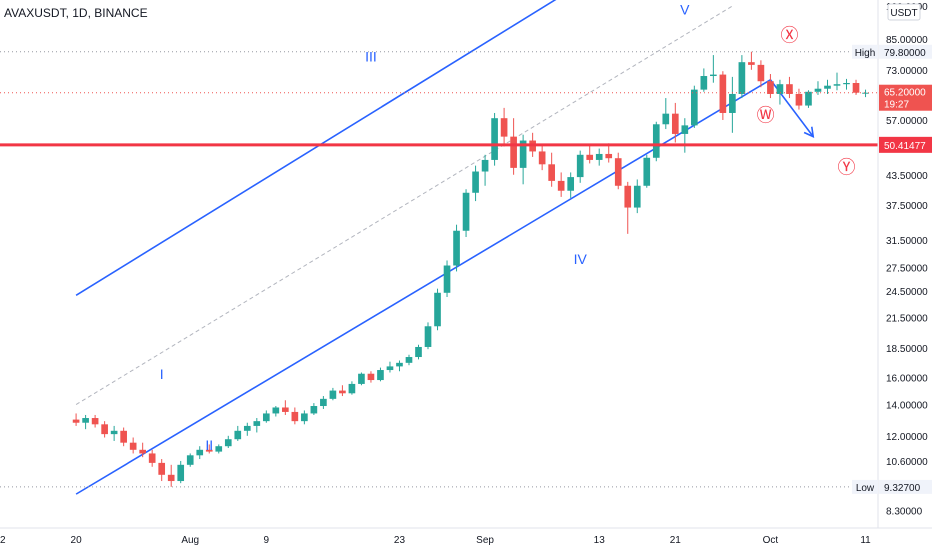 The height and width of the screenshot is (555, 932). I want to click on time-axis: 12 20 Aug 9 23 Sep 13 21 Oct 11, so click(466, 536).